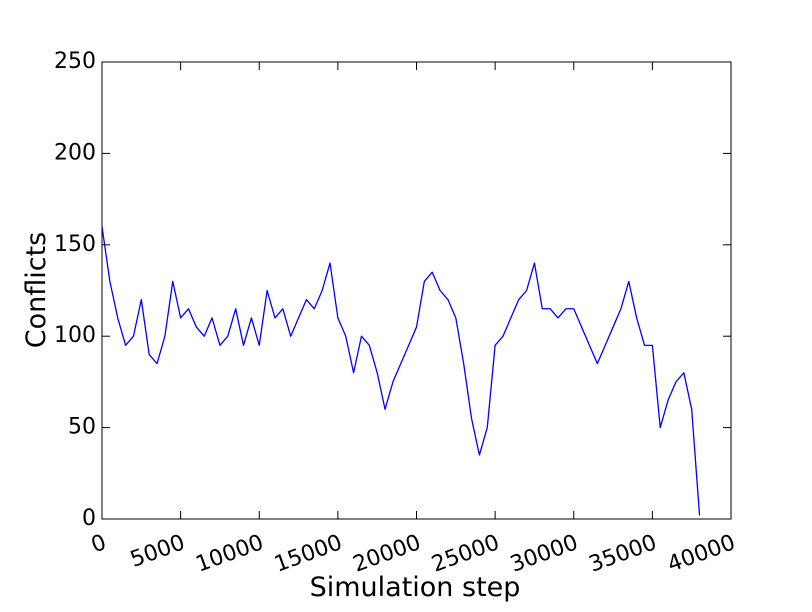 The width and height of the screenshot is (812, 612). Describe the element at coordinates (75, 61) in the screenshot. I see `y-tick-label: 250` at that location.